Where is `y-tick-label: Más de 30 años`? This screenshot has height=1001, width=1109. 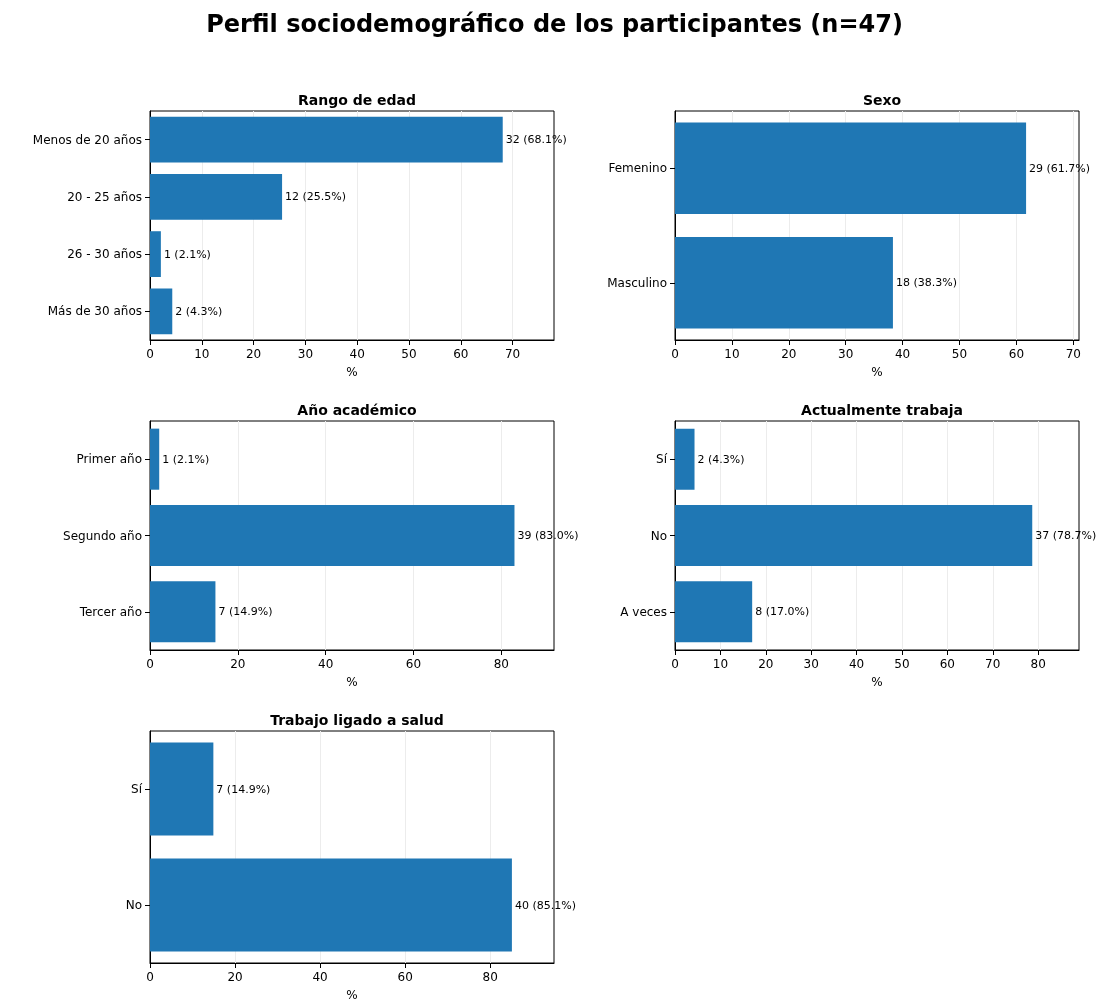 y-tick-label: Más de 30 años is located at coordinates (94, 311).